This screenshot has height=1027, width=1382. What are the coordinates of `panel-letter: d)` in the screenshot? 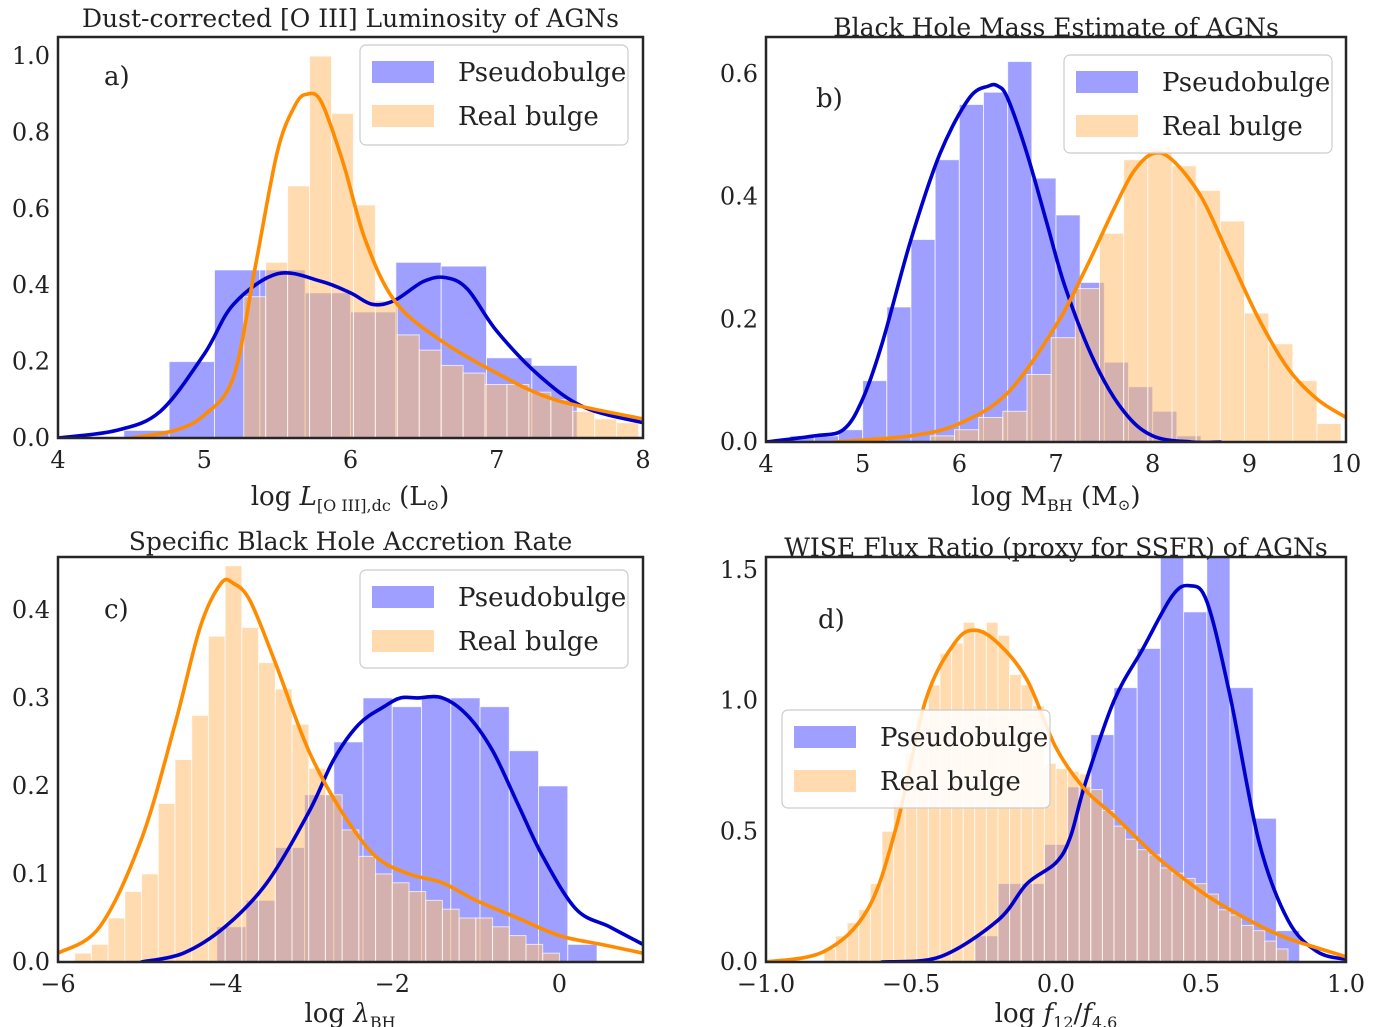 It's located at (831, 620).